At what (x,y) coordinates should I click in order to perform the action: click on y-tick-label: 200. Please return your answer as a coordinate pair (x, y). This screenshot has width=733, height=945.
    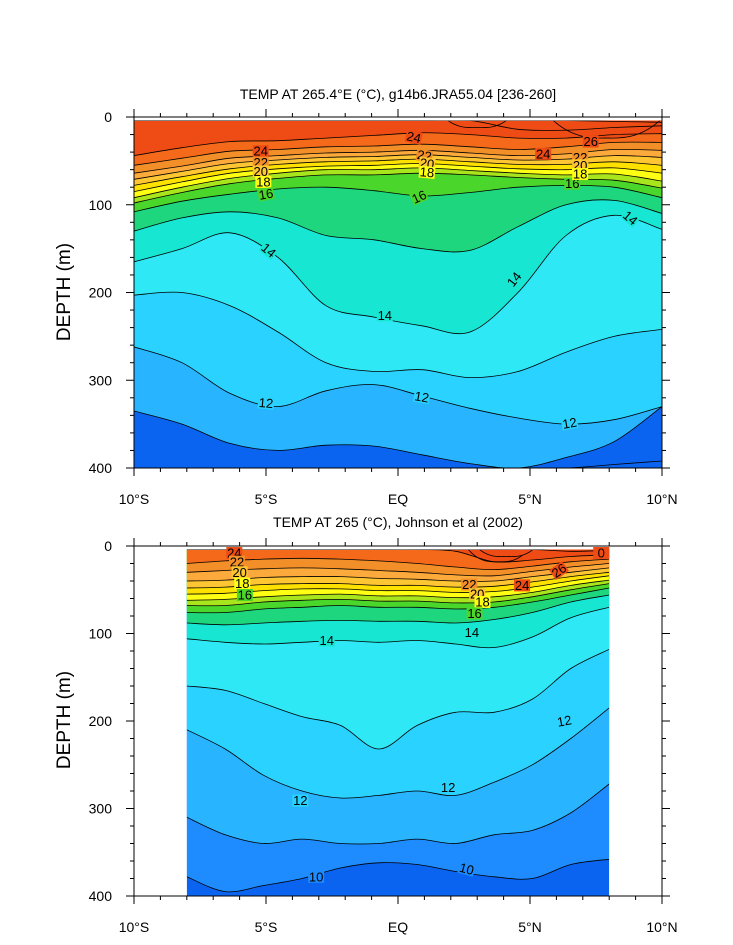
    Looking at the image, I should click on (101, 721).